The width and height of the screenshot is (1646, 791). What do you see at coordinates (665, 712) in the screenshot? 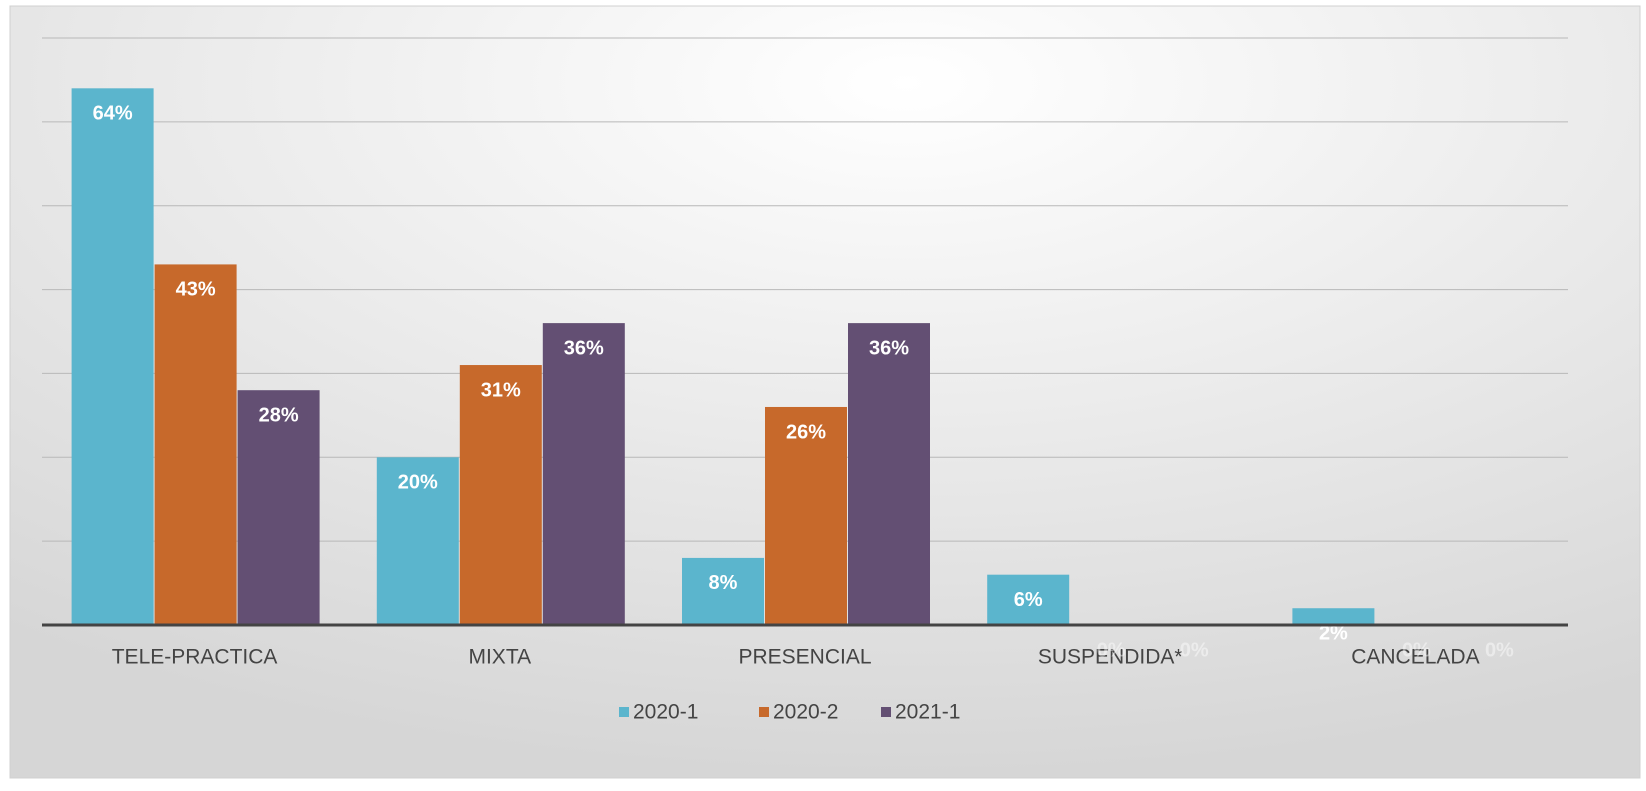
I see `legend-label: 2020-1` at bounding box center [665, 712].